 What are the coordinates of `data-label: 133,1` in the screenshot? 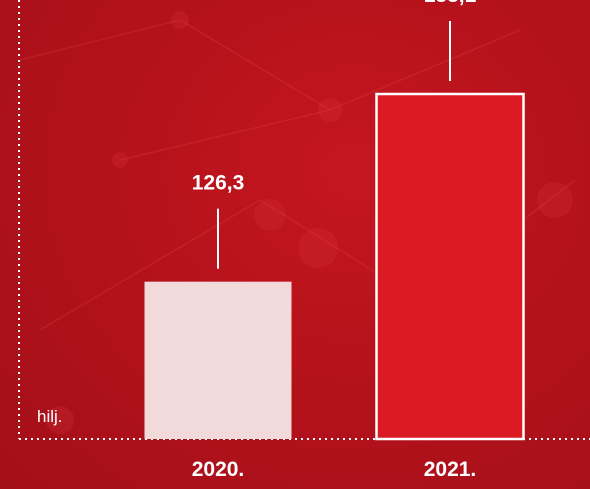 It's located at (450, 3).